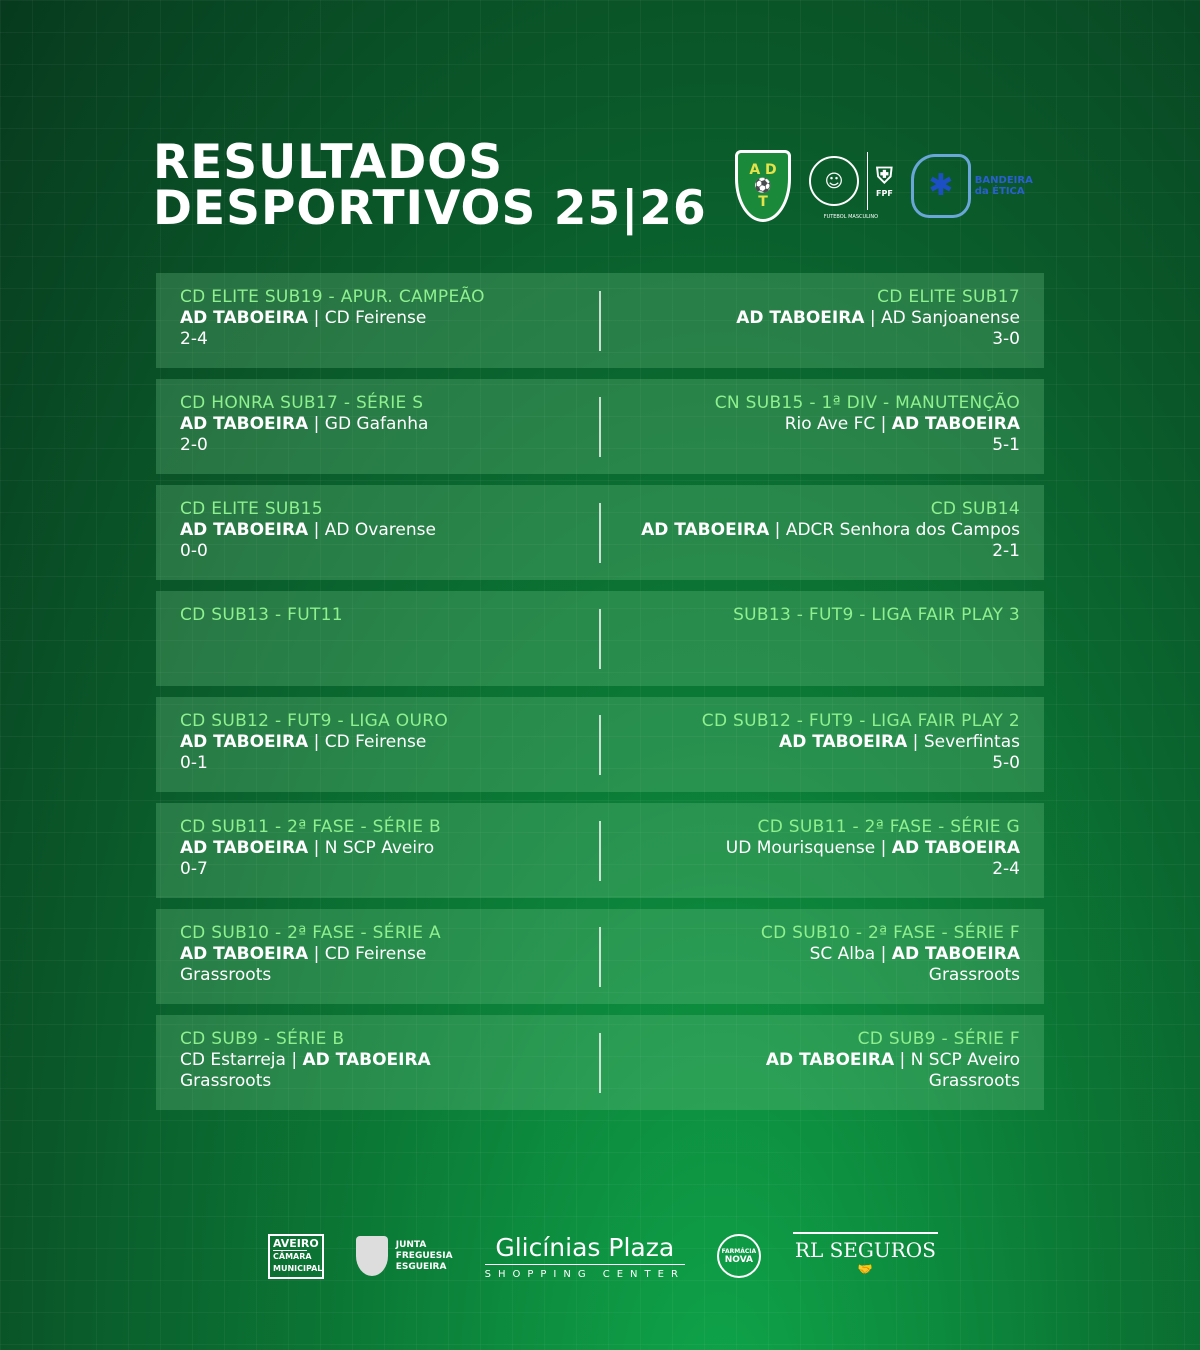 The image size is (1200, 1350). What do you see at coordinates (328, 162) in the screenshot?
I see `title-line-1: RESULTADOS` at bounding box center [328, 162].